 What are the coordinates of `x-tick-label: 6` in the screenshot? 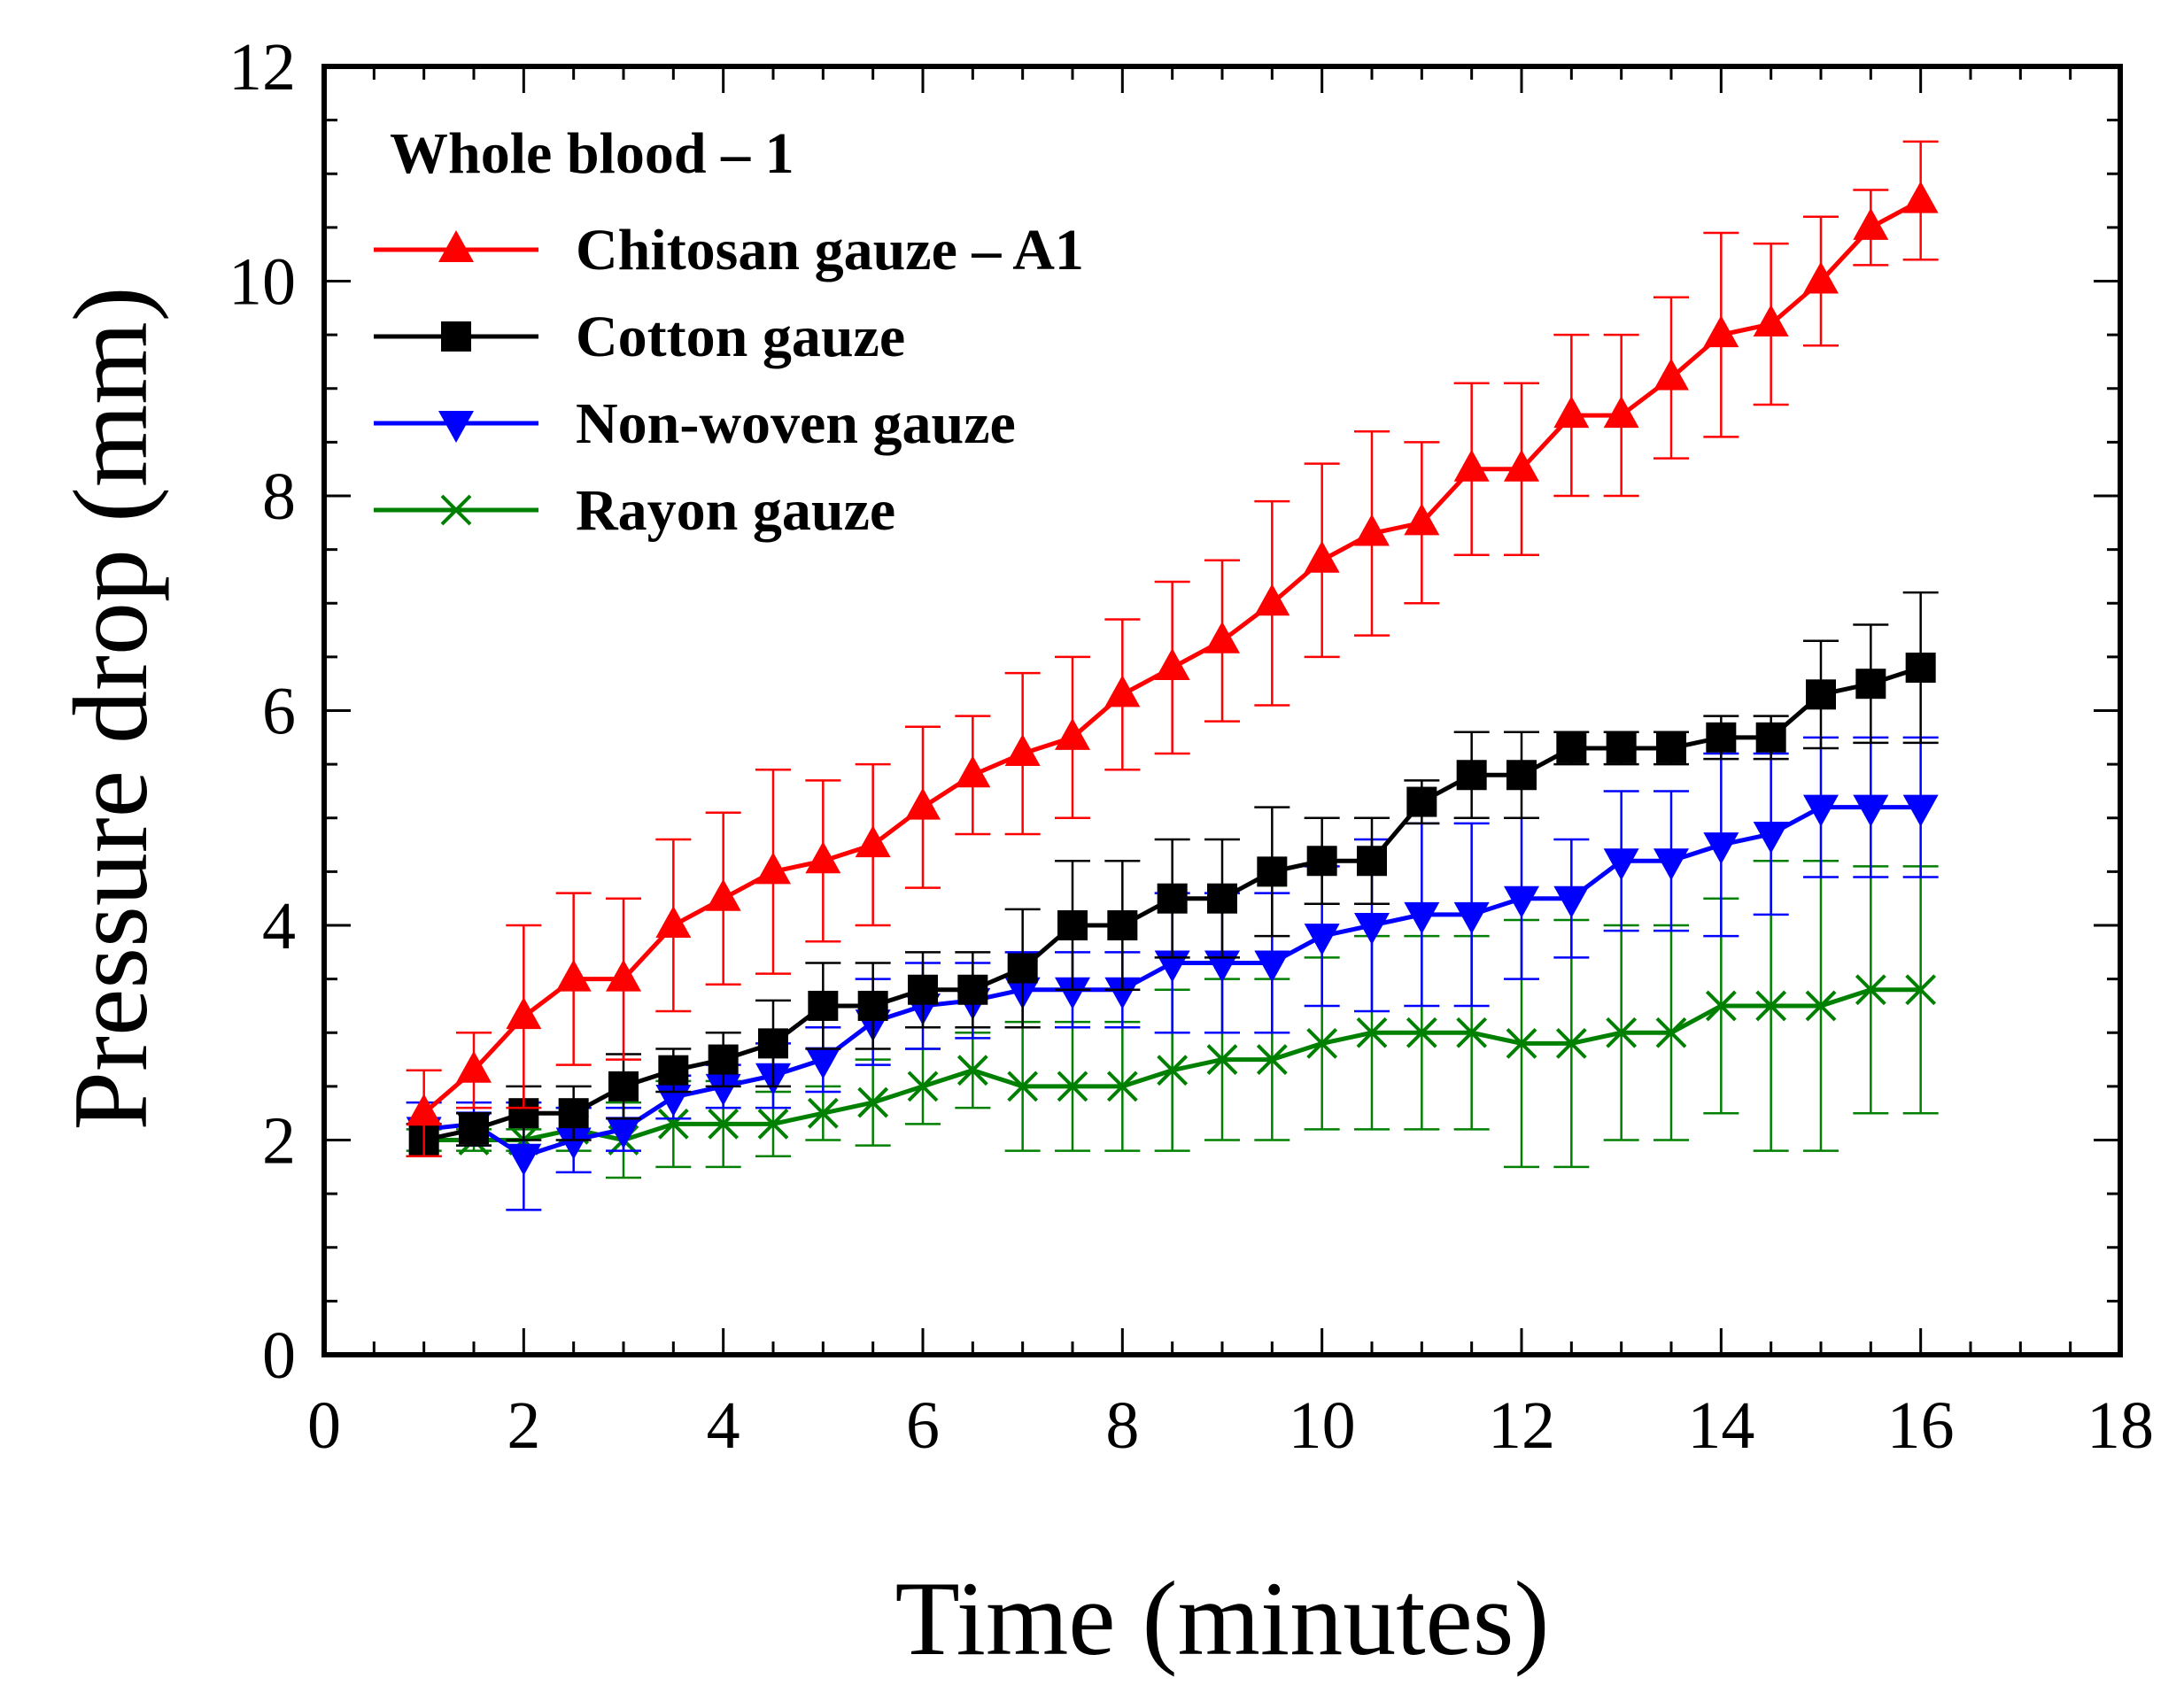 It's located at (923, 1425).